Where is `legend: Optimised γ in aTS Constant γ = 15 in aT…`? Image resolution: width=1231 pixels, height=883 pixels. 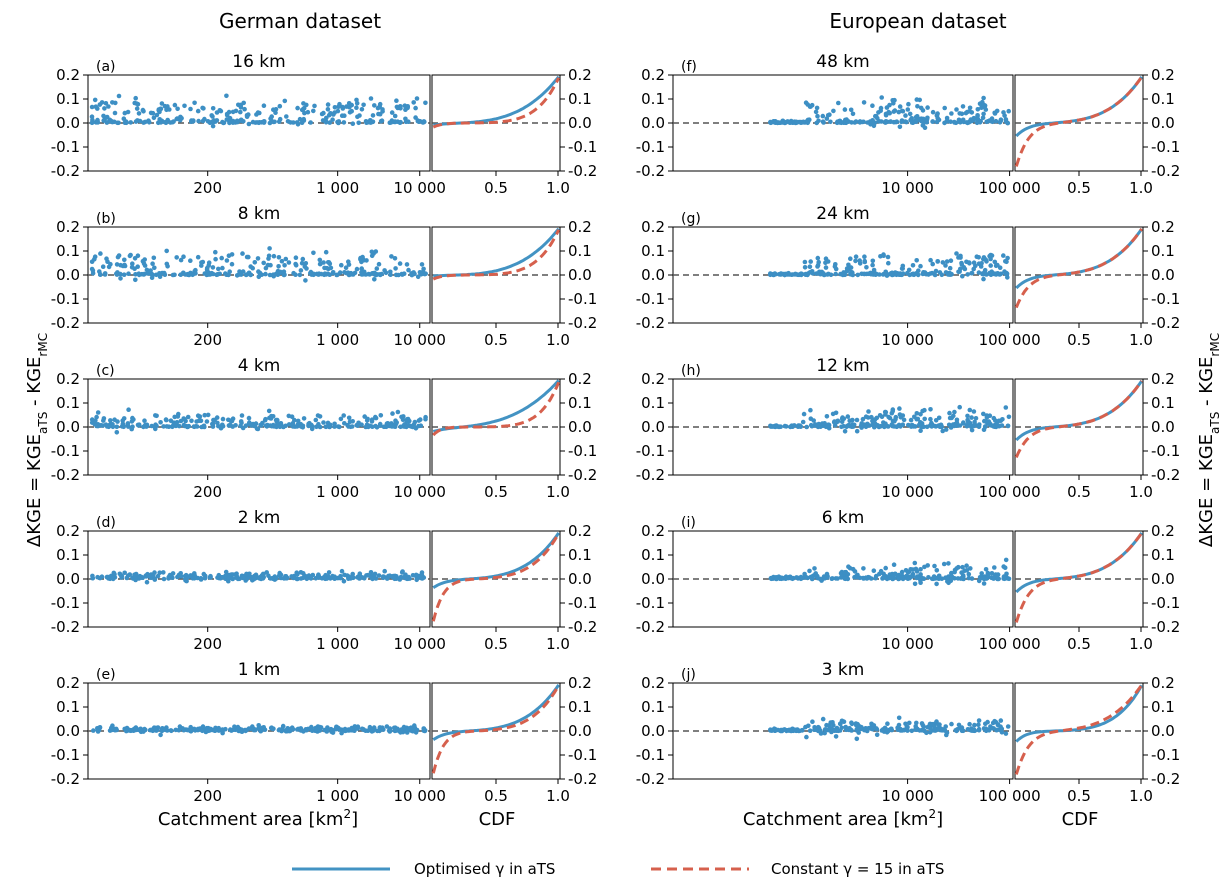
legend: Optimised γ in aTS Constant γ = 15 in aT… is located at coordinates (618, 869).